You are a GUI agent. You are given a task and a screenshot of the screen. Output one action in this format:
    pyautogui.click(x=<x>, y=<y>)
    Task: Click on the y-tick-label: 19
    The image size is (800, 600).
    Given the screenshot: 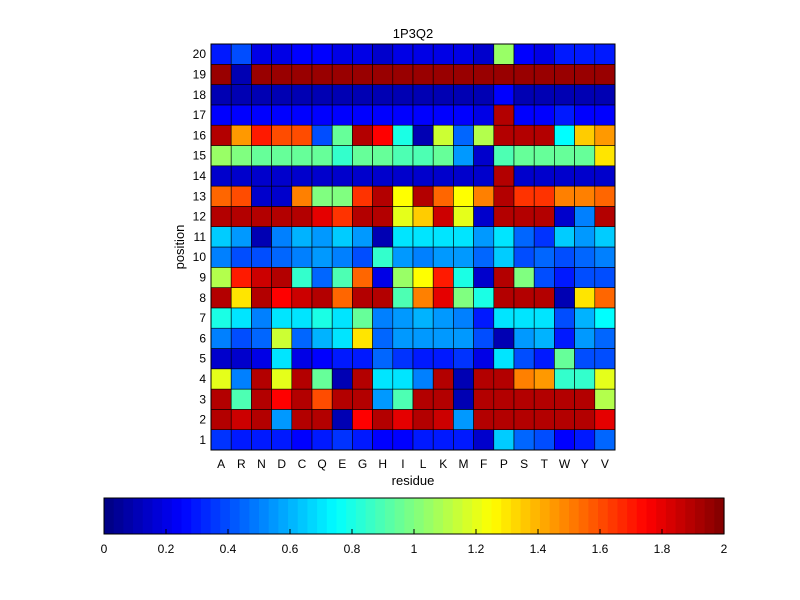 What is the action you would take?
    pyautogui.click(x=200, y=74)
    